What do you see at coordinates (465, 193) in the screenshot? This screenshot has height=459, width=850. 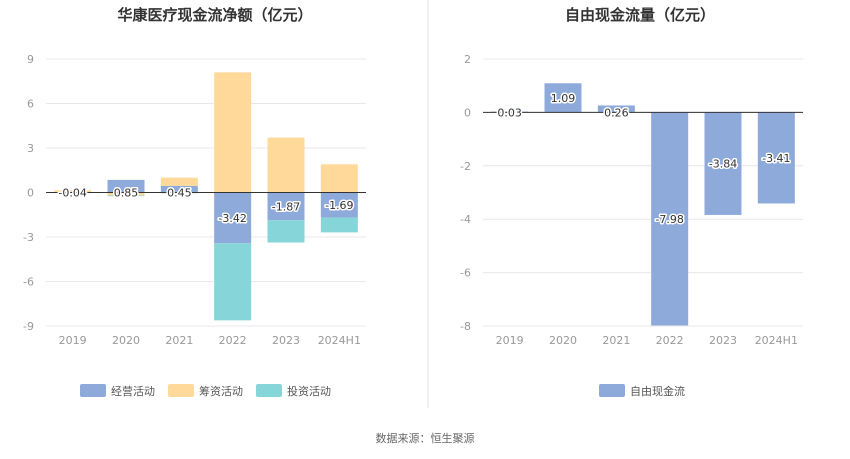 I see `y-axis-ticks: 2 0 -2 -4 -6 -8` at bounding box center [465, 193].